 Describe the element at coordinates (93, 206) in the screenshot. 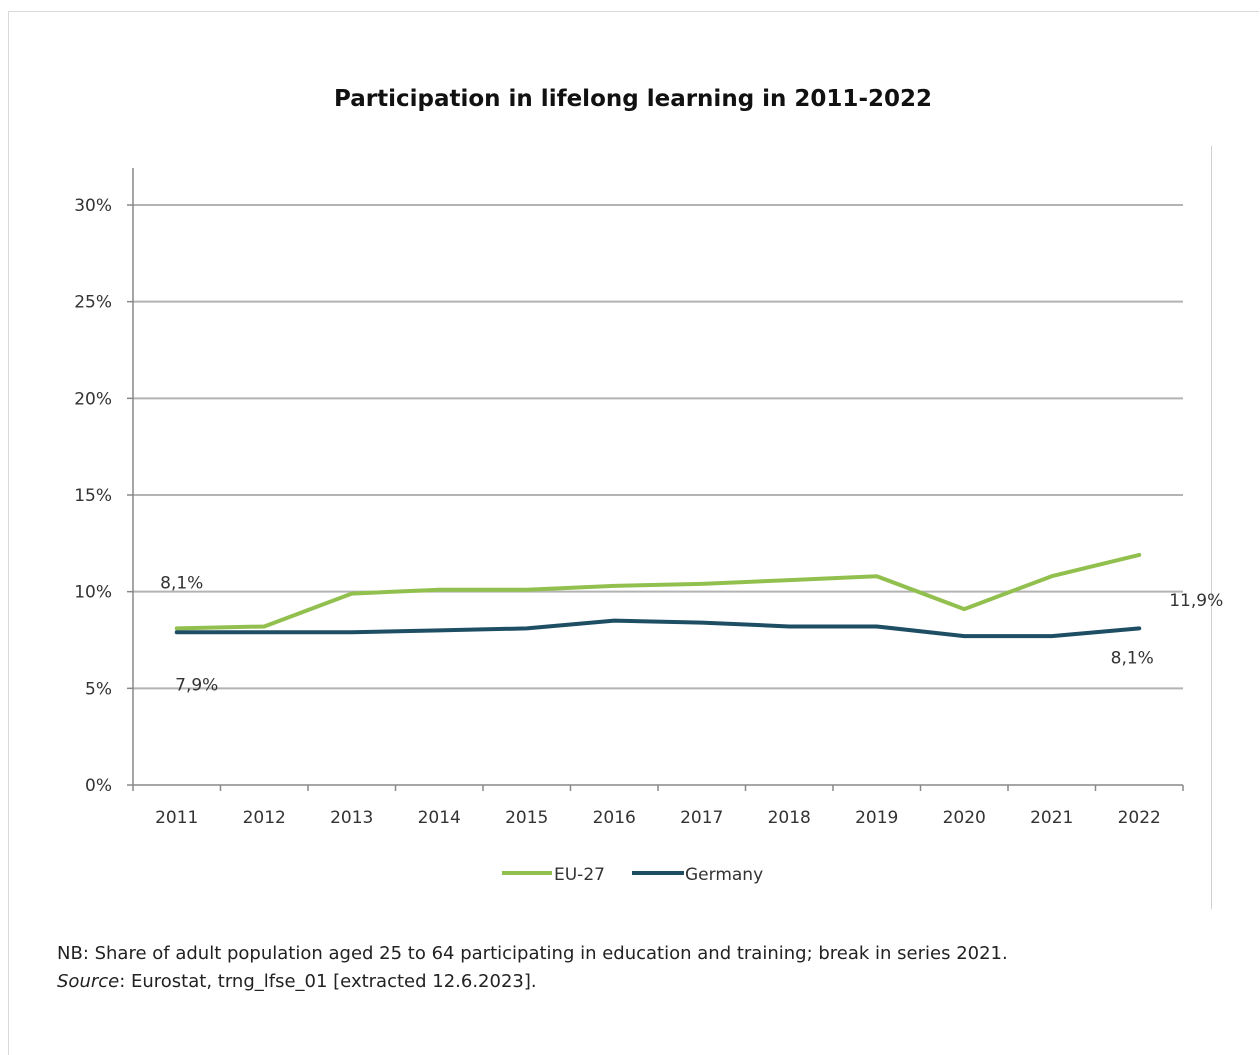

I see `y-tick-label: 30%` at that location.